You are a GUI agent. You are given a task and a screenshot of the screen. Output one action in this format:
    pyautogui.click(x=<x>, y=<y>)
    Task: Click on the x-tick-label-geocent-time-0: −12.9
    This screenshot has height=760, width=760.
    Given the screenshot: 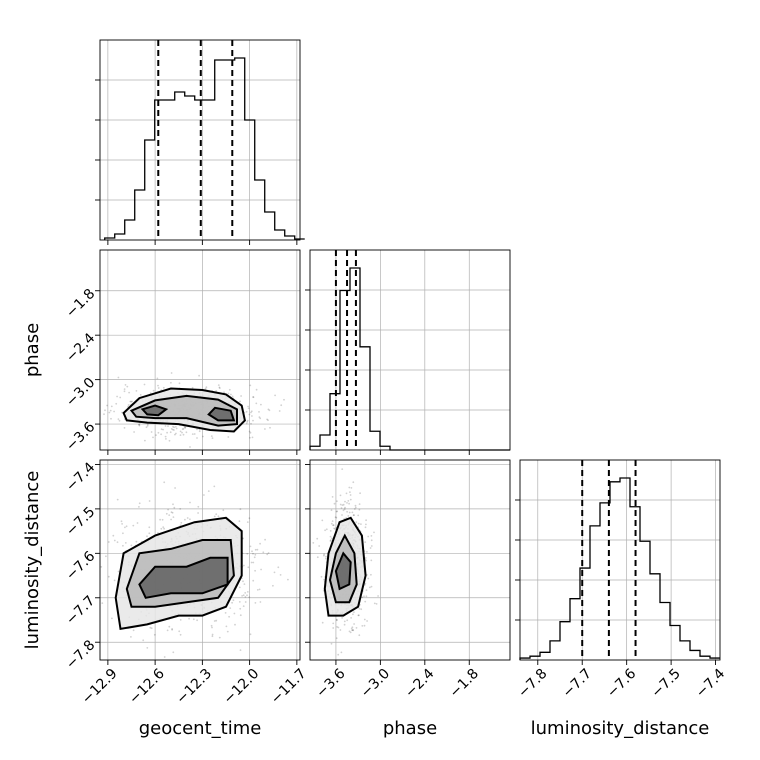 What is the action you would take?
    pyautogui.click(x=100, y=687)
    